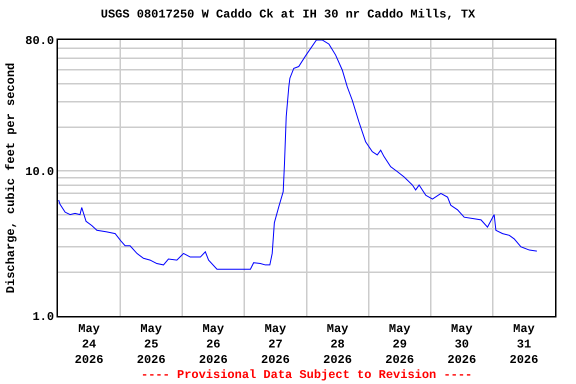 This screenshot has width=576, height=384. What do you see at coordinates (337, 345) in the screenshot?
I see `x-tick-label: May 28 2026` at bounding box center [337, 345].